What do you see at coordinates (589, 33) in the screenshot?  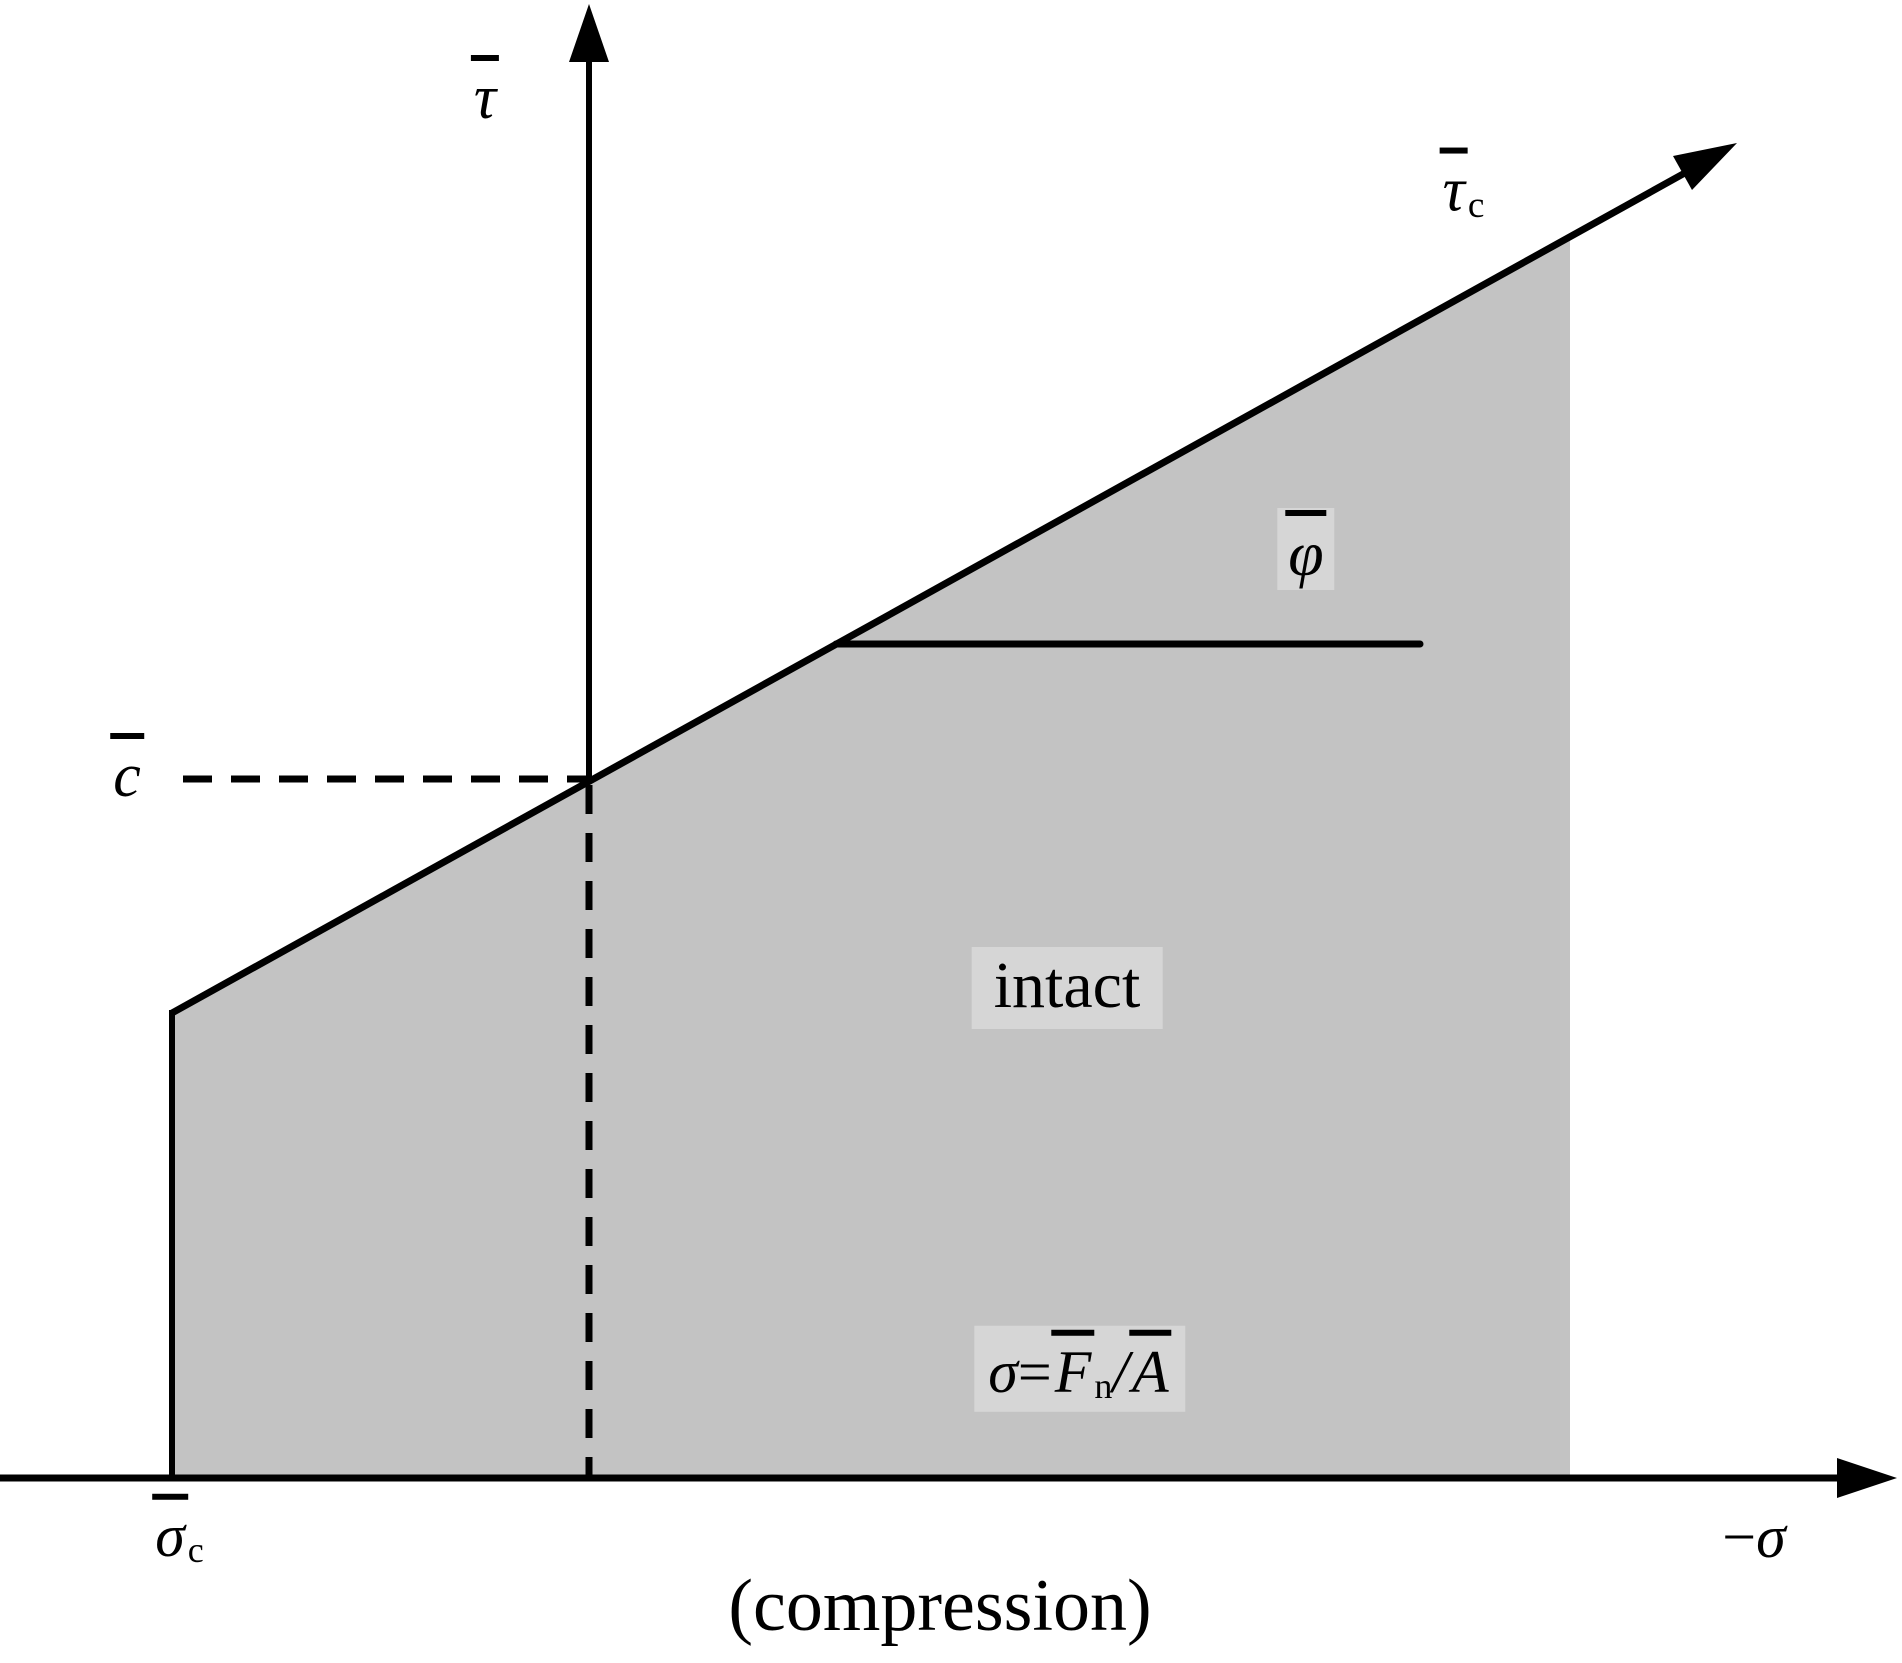 I see `y-axis-arrowhead` at bounding box center [589, 33].